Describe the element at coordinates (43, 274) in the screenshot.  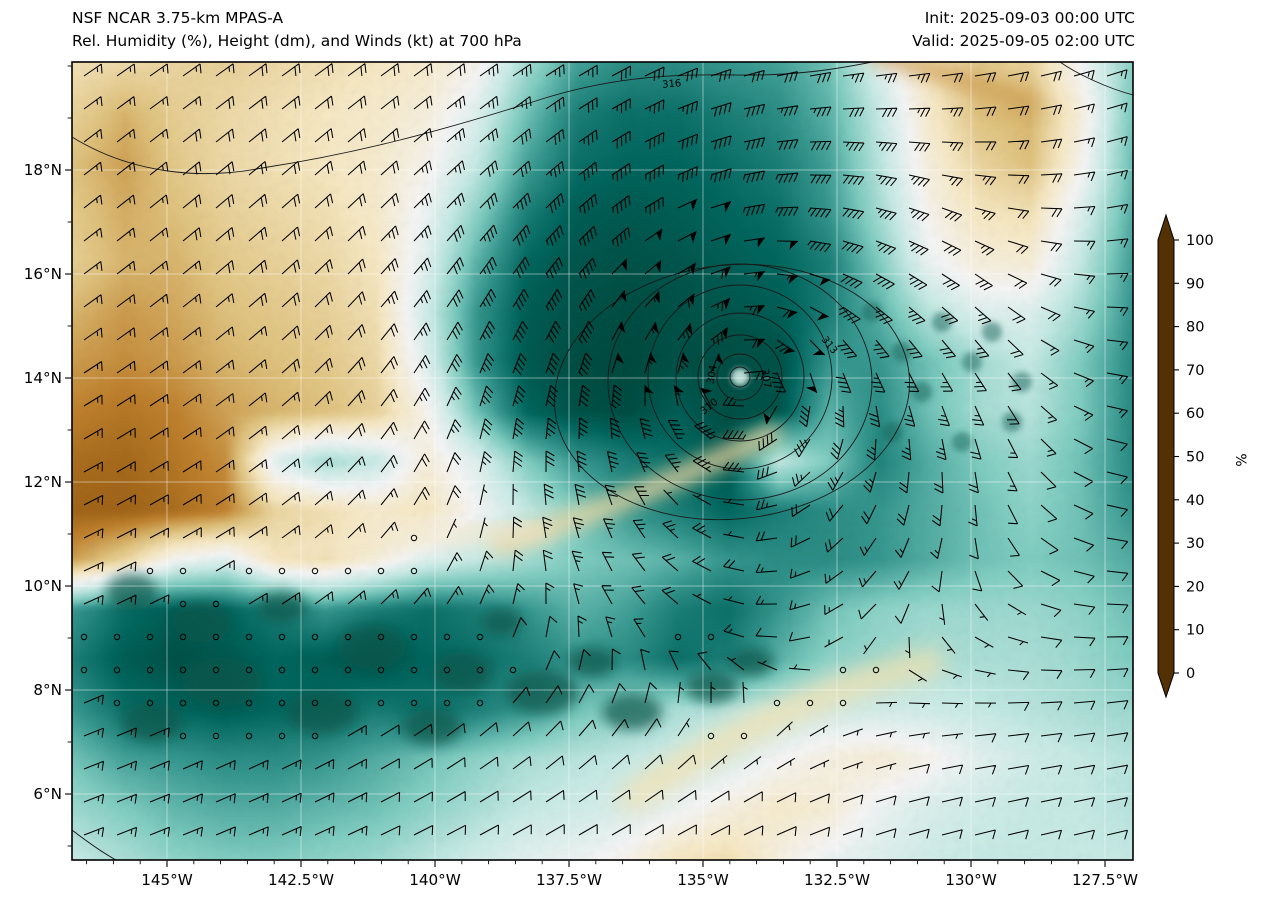
I see `lat-tick-label: 16°N` at that location.